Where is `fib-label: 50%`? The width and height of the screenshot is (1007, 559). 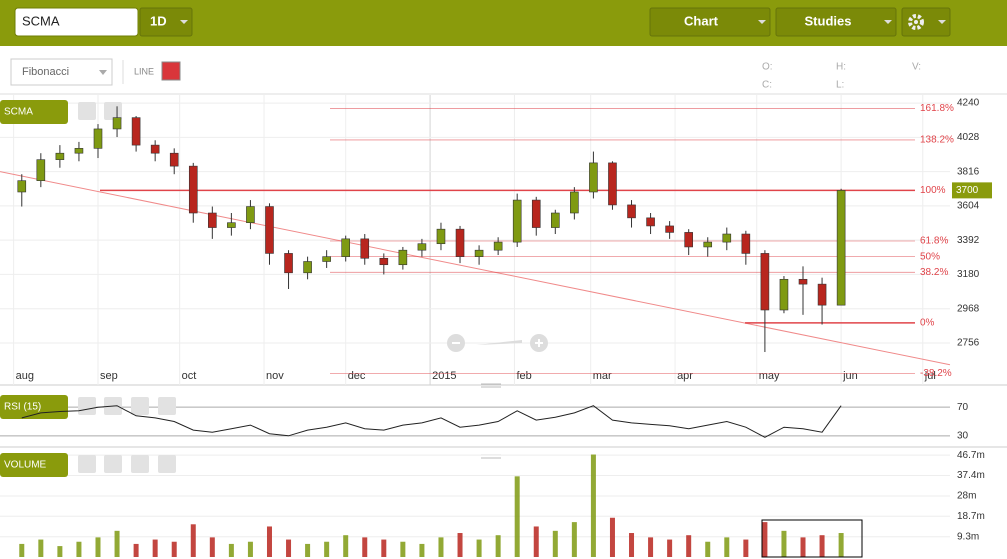
fib-label: 50% is located at coordinates (930, 256).